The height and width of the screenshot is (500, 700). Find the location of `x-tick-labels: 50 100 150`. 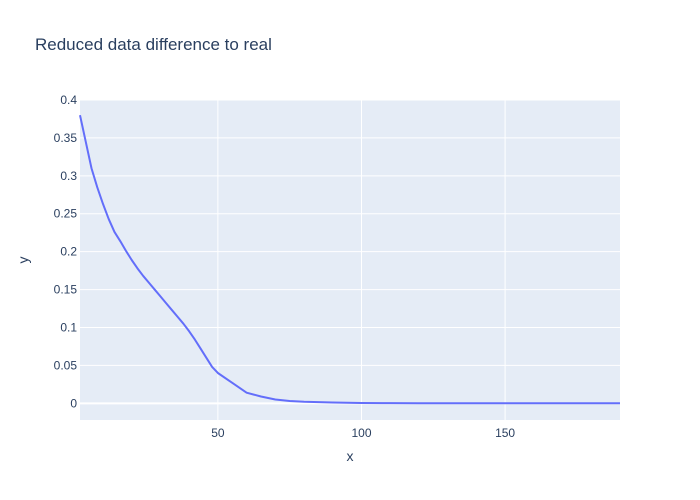

x-tick-labels: 50 100 150 is located at coordinates (363, 433).